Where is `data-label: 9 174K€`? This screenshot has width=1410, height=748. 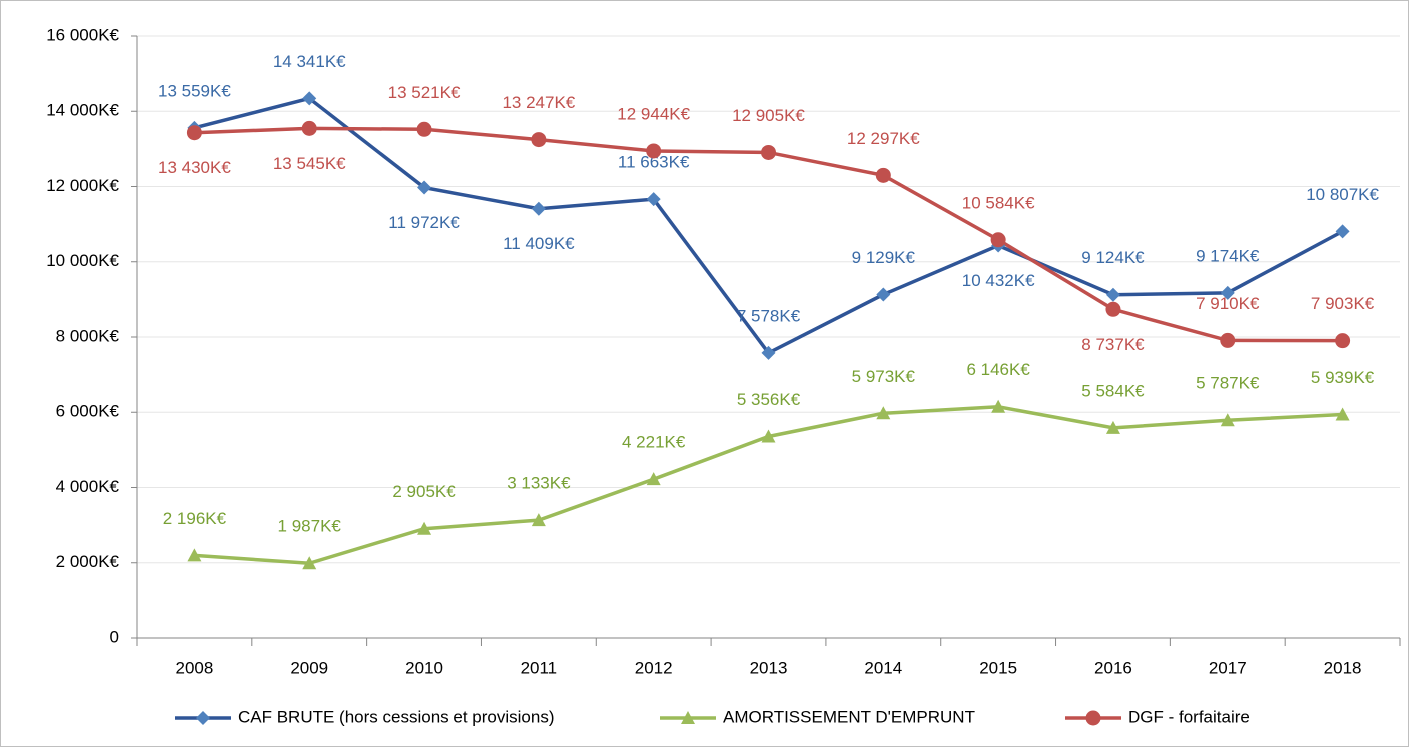
data-label: 9 174K€ is located at coordinates (1228, 255).